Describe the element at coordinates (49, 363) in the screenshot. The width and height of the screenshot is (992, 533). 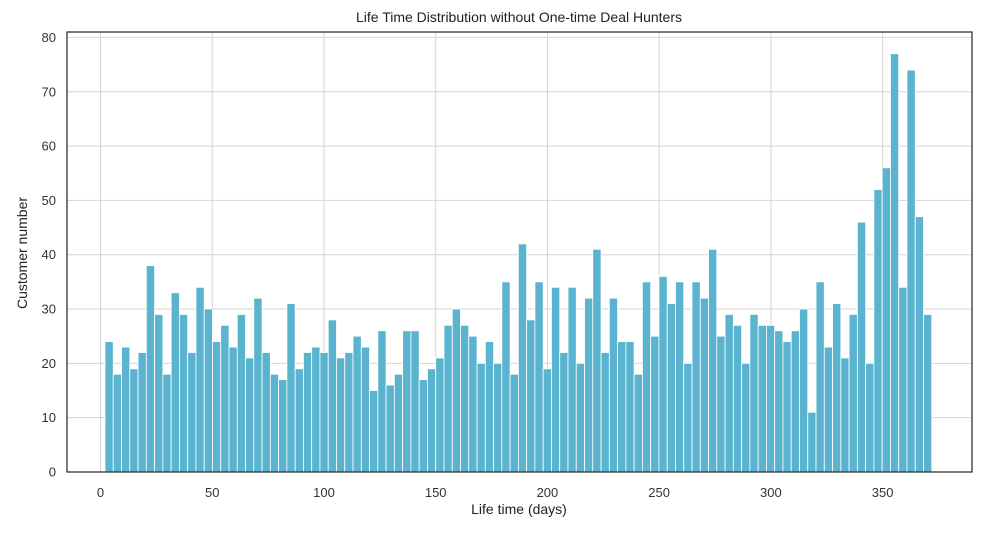
I see `y-tick-label: 20` at that location.